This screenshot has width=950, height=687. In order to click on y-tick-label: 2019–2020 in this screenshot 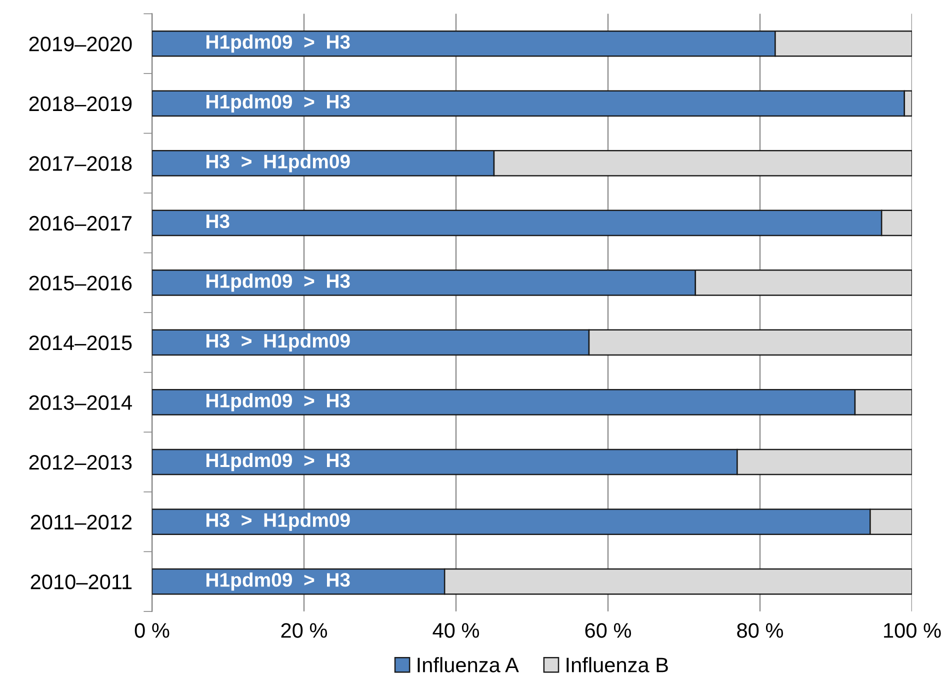, I will do `click(80, 44)`.